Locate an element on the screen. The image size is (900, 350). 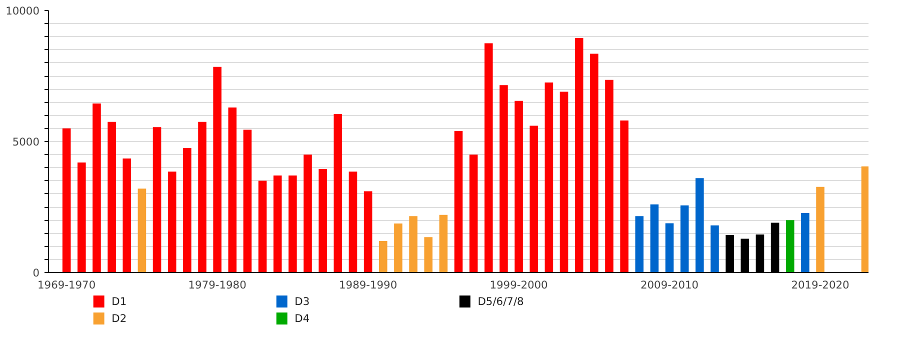
x-tick-label: 1979-1980 is located at coordinates (217, 285).